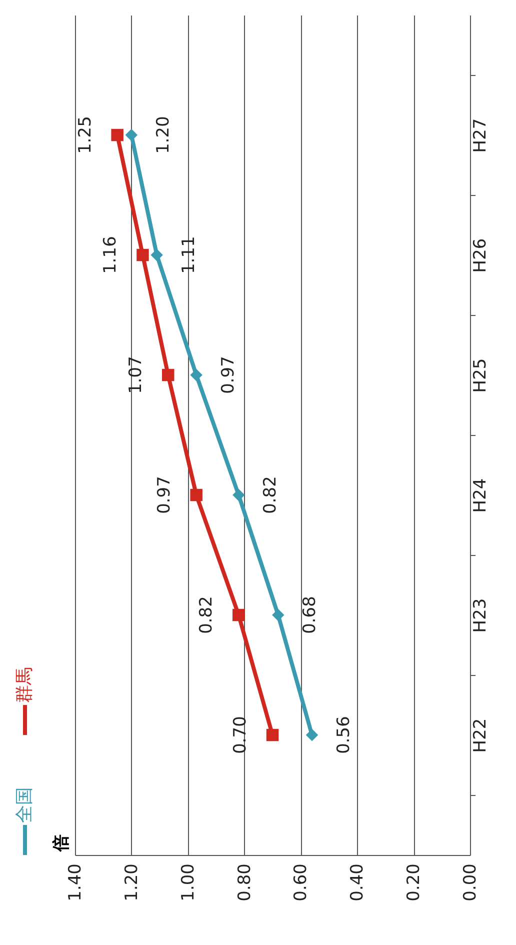 This screenshot has width=516, height=945. Describe the element at coordinates (24, 685) in the screenshot. I see `text: 群馬` at that location.